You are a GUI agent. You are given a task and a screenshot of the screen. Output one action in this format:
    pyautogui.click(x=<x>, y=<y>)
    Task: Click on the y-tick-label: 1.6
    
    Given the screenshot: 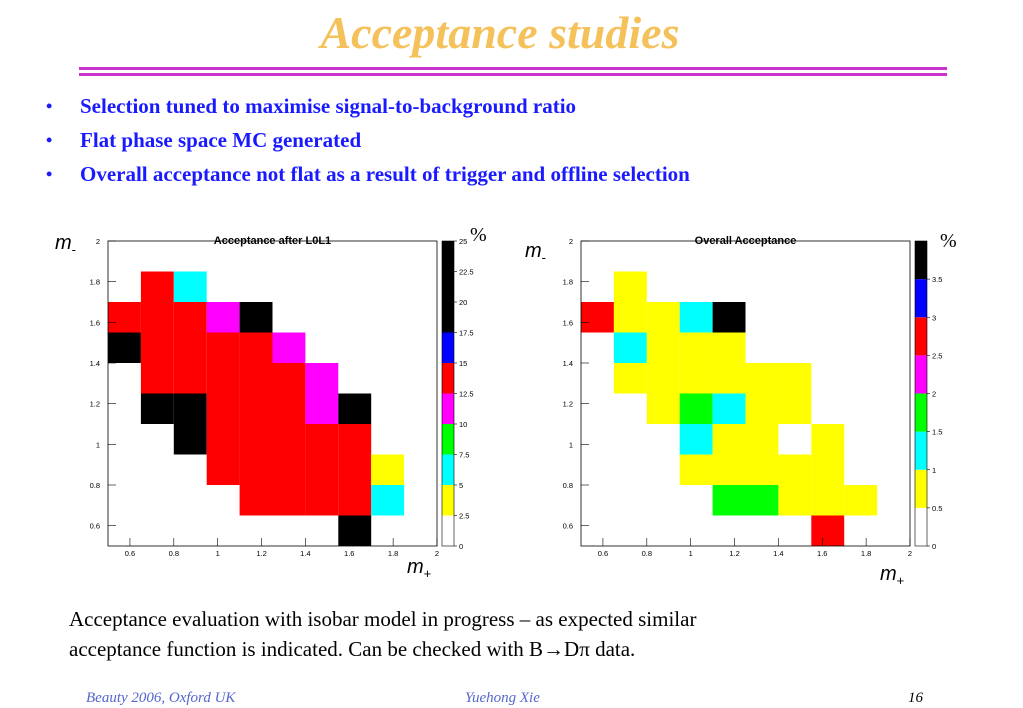 What is the action you would take?
    pyautogui.click(x=568, y=322)
    